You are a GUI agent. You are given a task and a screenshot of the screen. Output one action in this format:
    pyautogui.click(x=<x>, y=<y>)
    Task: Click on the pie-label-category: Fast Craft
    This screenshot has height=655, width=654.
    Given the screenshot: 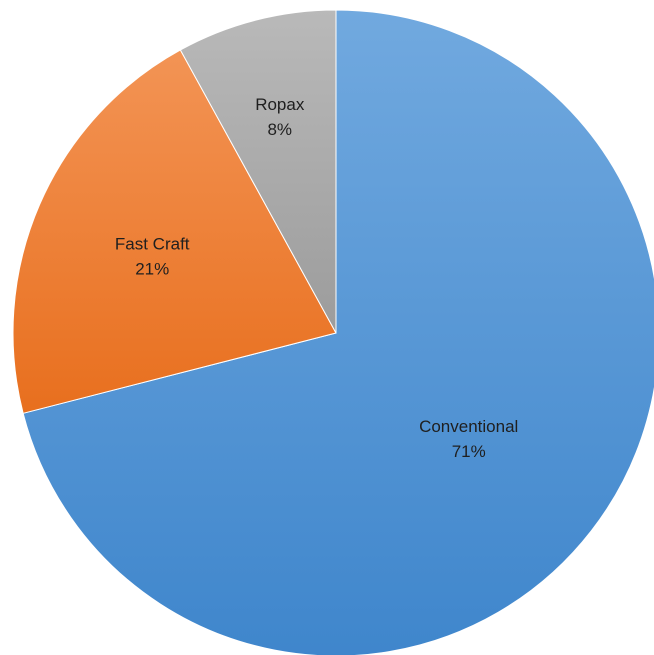 What is the action you would take?
    pyautogui.click(x=152, y=243)
    